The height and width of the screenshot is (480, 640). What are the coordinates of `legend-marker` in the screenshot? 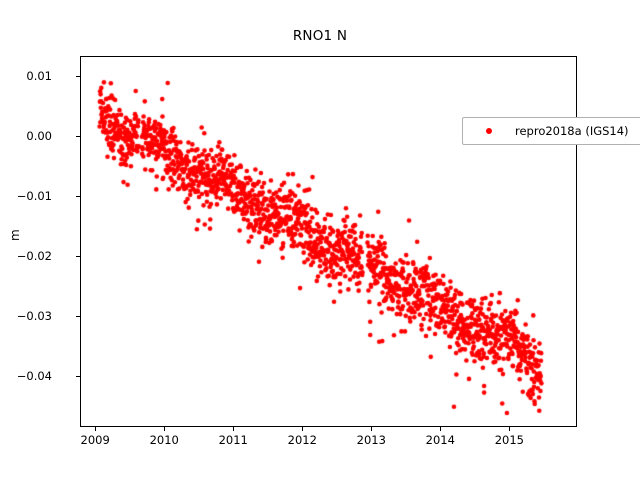 It's located at (489, 131).